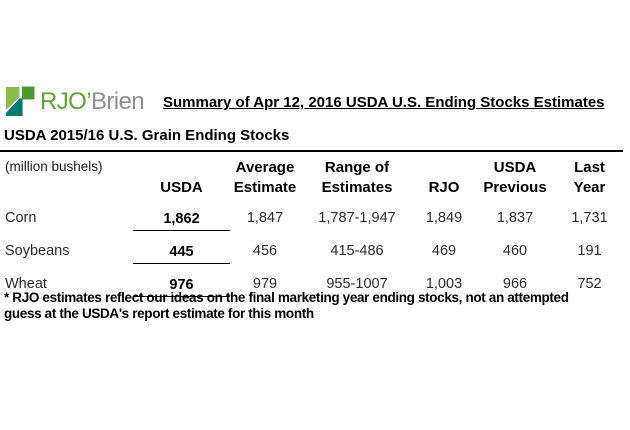 The width and height of the screenshot is (630, 430). I want to click on rjo-value: 469, so click(444, 251).